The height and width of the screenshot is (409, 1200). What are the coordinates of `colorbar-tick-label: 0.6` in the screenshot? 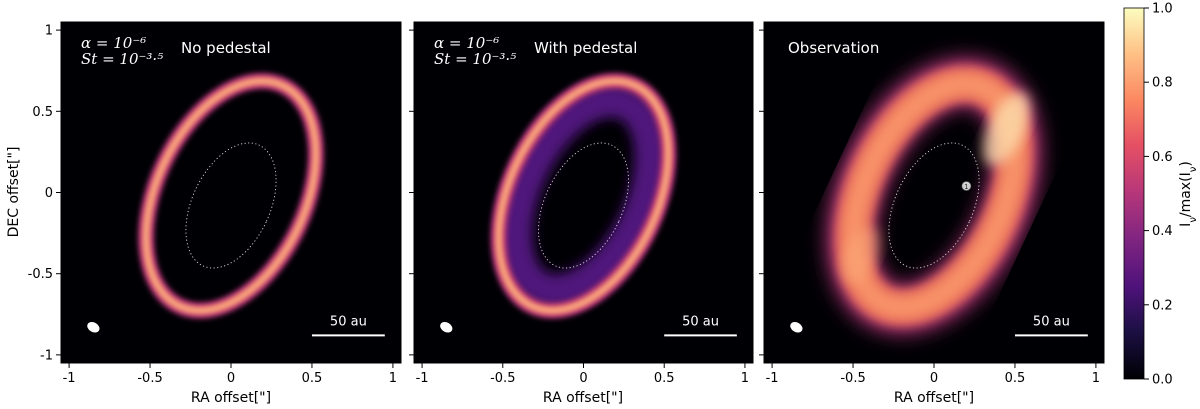 It's located at (1162, 157).